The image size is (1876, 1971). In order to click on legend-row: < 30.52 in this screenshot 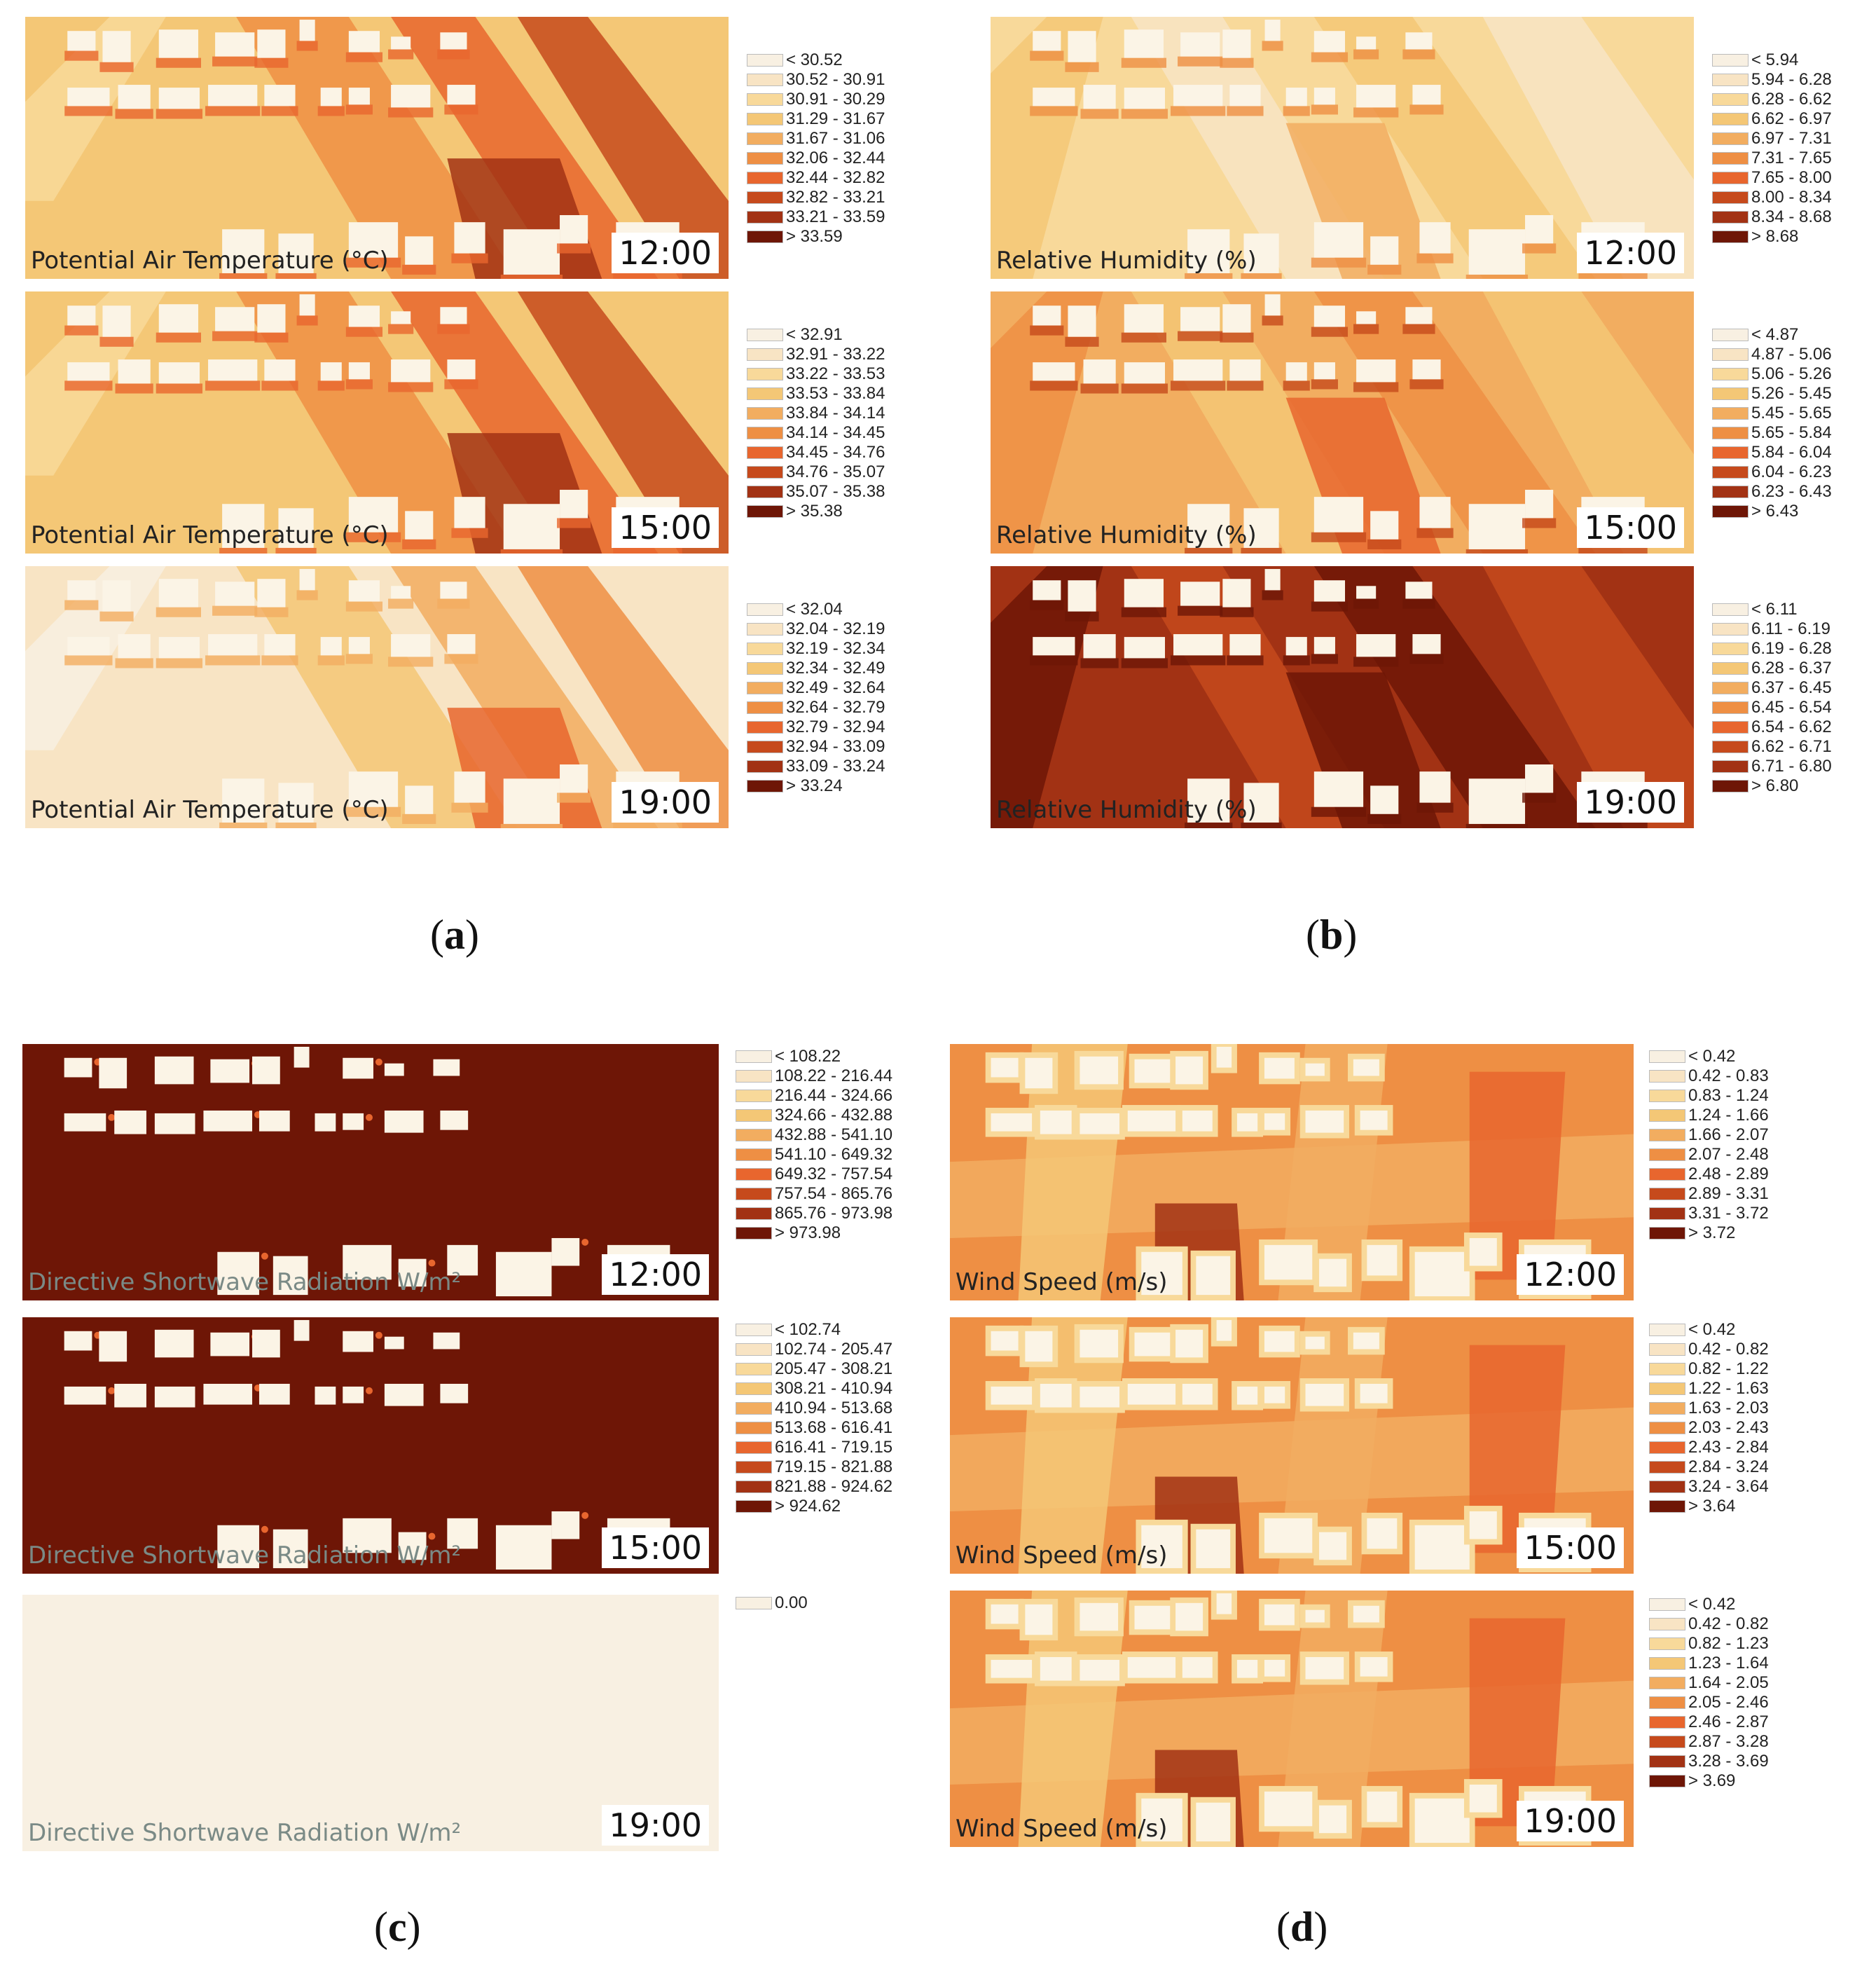, I will do `click(816, 60)`.